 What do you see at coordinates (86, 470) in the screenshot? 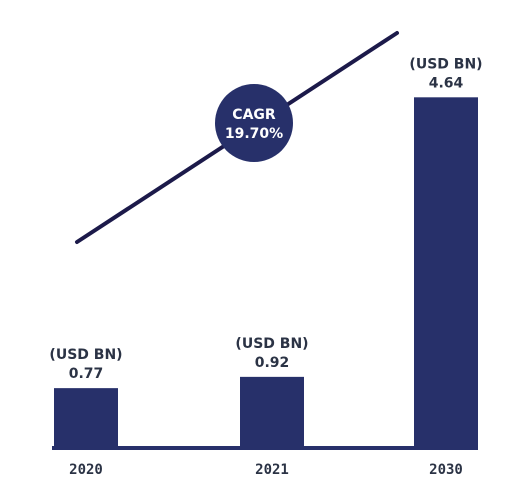
I see `x-tick-2020: 2020` at bounding box center [86, 470].